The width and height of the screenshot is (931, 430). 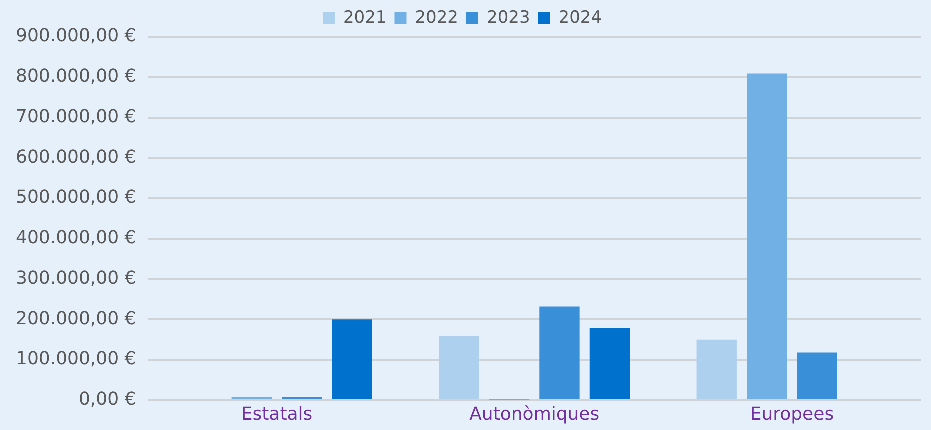 What do you see at coordinates (365, 18) in the screenshot?
I see `legend-label: 2021` at bounding box center [365, 18].